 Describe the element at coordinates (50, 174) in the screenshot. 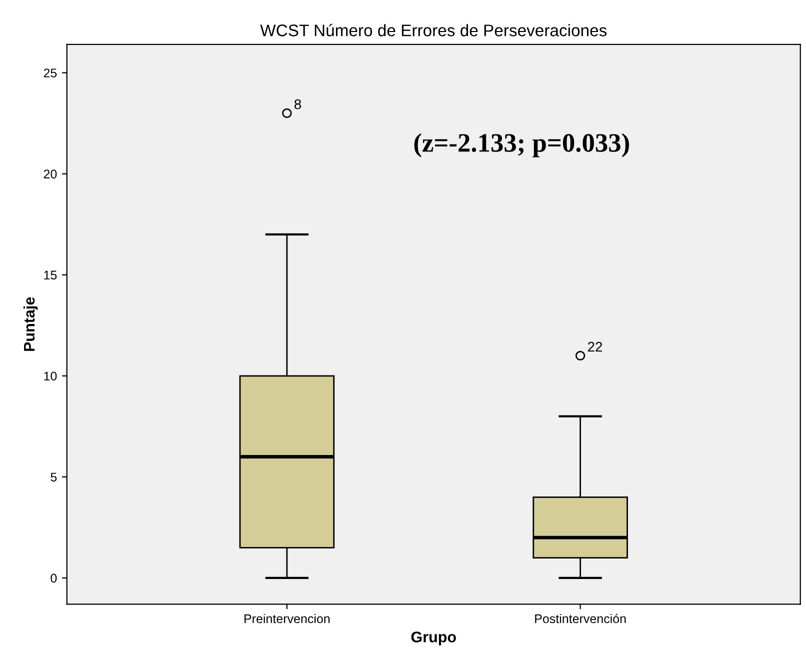

I see `y-tick-label: 20` at that location.